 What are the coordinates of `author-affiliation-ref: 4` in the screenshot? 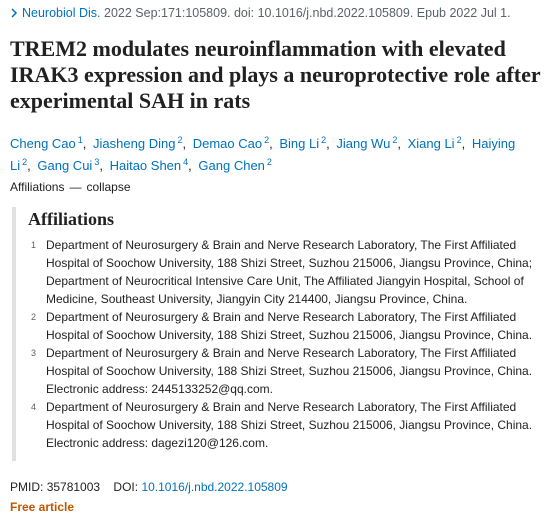 It's located at (186, 162).